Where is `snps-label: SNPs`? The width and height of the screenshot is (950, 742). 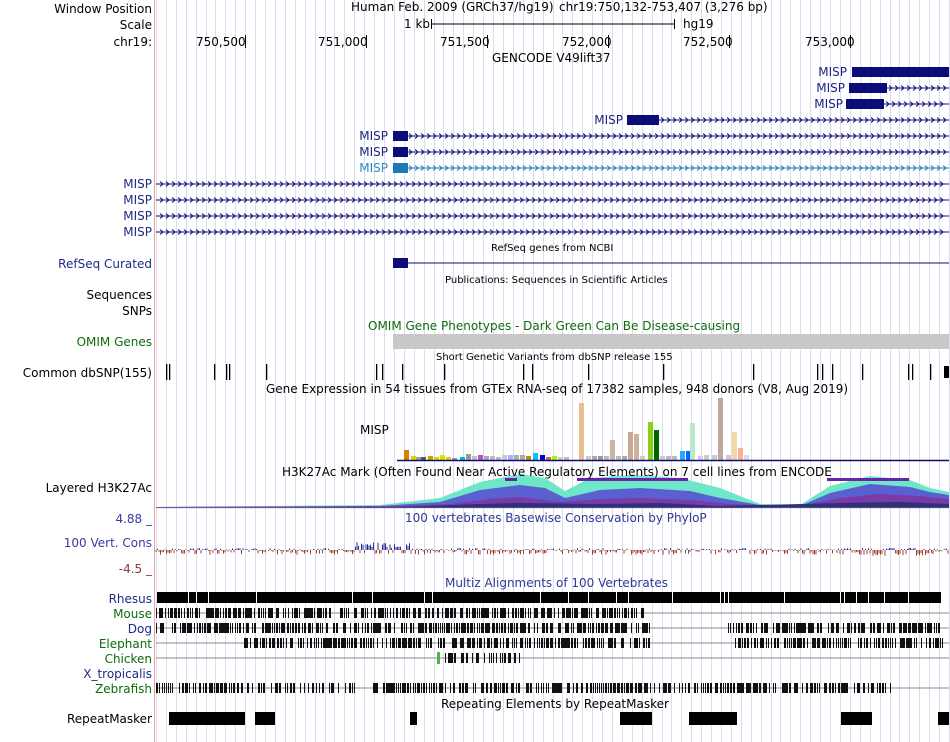 snps-label: SNPs is located at coordinates (137, 311).